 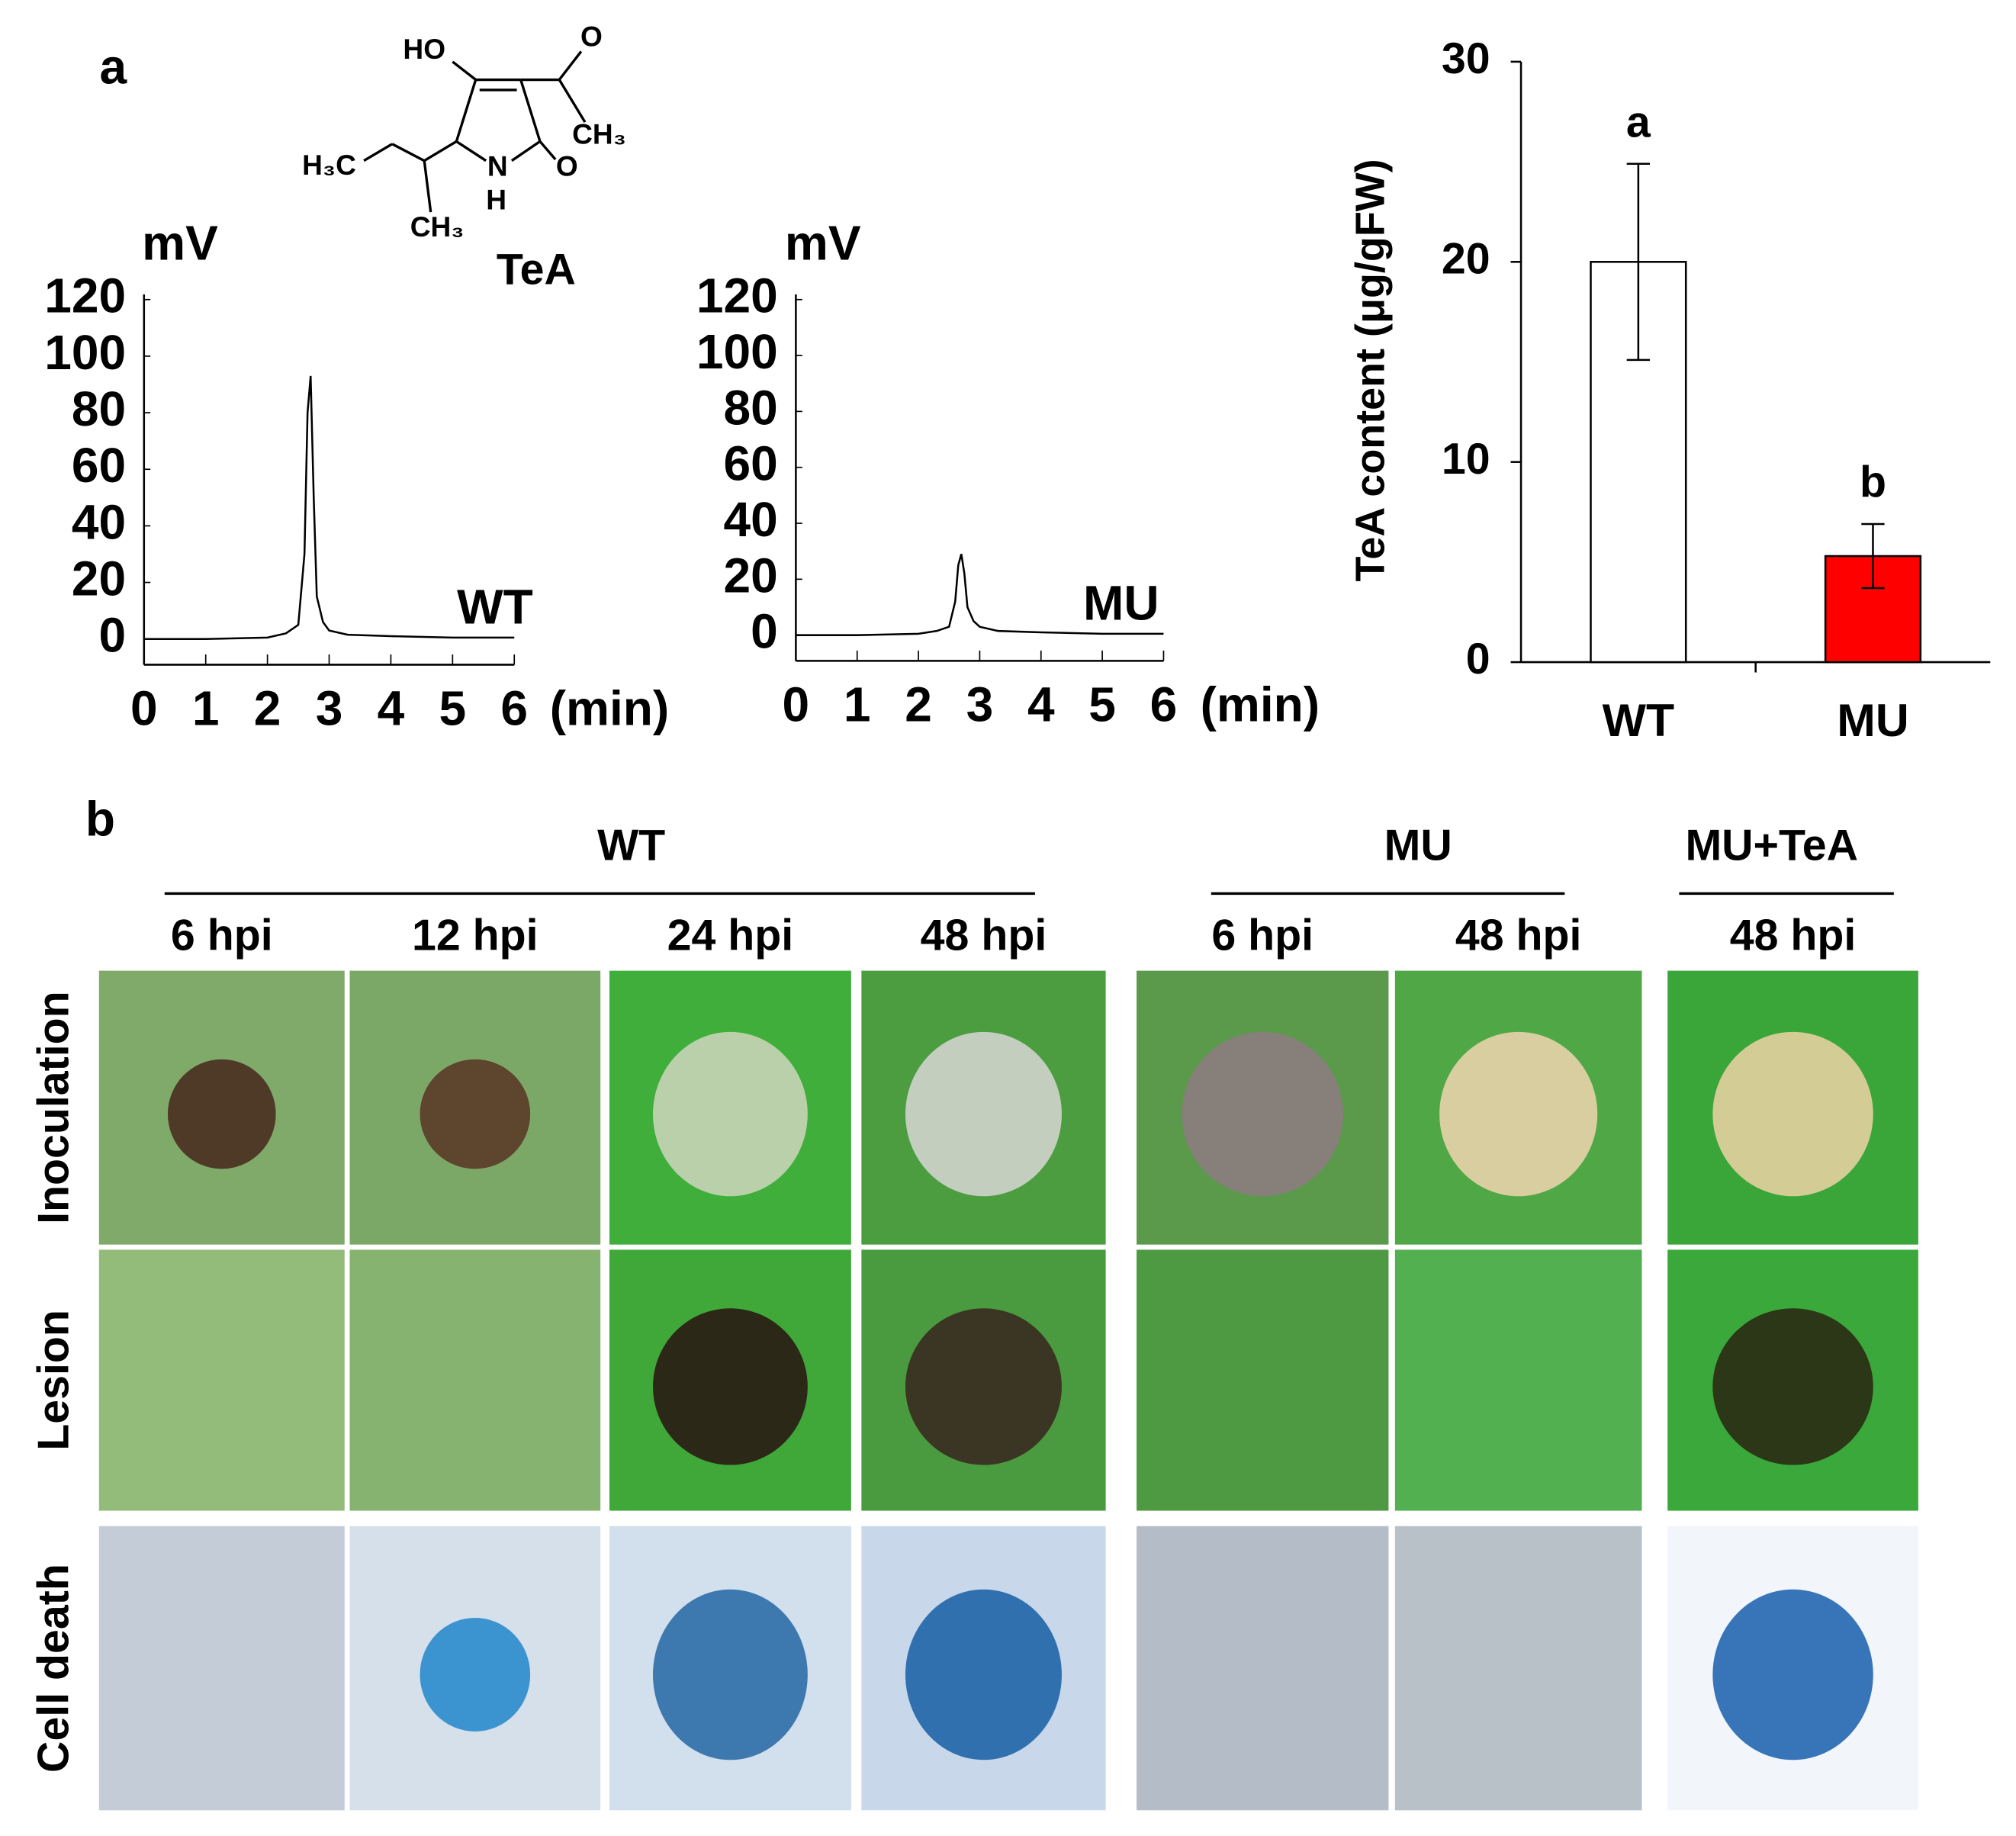 I want to click on annotation: MU, so click(x=1121, y=603).